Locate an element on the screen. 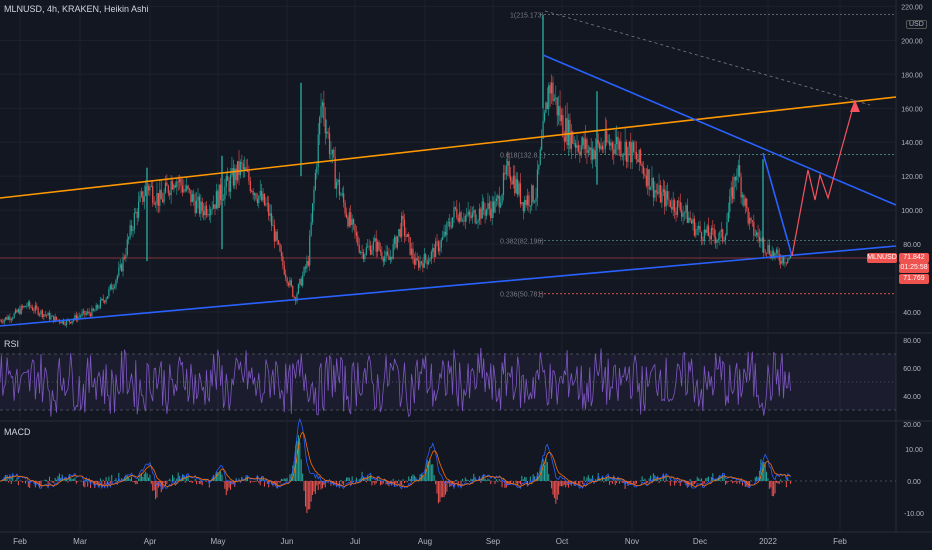  countdown-tag: 01:25:58 is located at coordinates (914, 268).